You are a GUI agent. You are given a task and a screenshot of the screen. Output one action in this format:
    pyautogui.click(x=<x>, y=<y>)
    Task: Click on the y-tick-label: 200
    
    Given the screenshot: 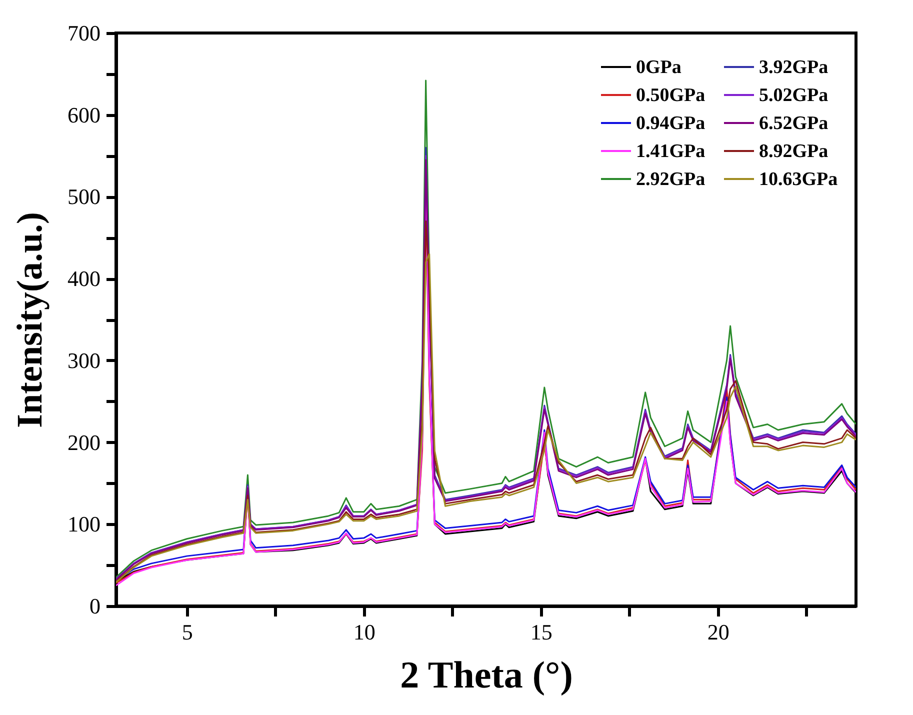 What is the action you would take?
    pyautogui.click(x=84, y=442)
    